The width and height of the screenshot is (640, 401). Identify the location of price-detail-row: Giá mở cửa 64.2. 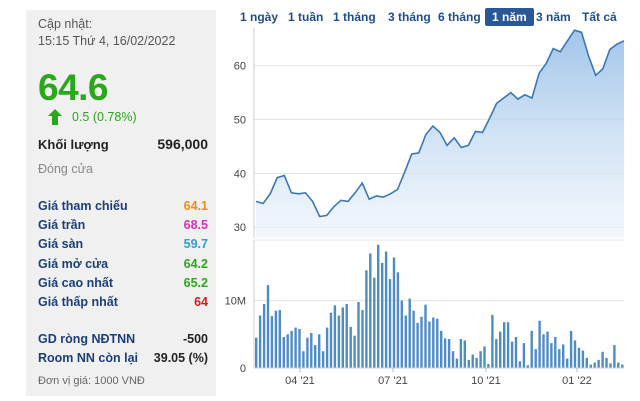
(123, 264).